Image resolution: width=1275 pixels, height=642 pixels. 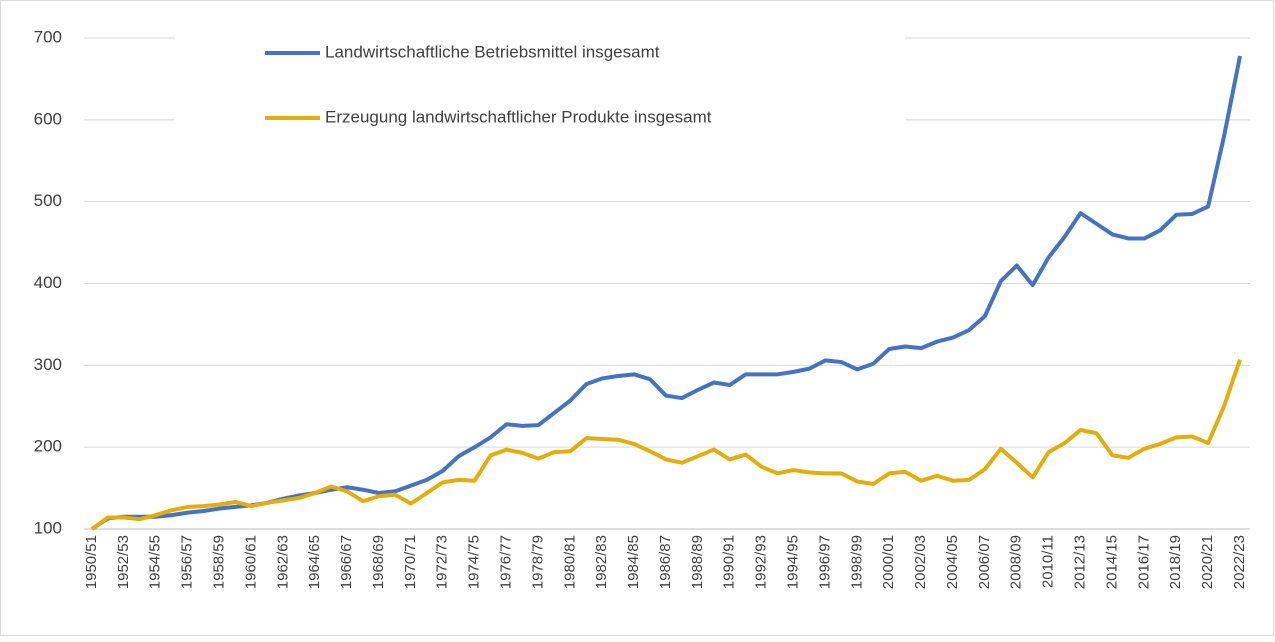 What do you see at coordinates (824, 562) in the screenshot?
I see `x-tick-label: 1996/97` at bounding box center [824, 562].